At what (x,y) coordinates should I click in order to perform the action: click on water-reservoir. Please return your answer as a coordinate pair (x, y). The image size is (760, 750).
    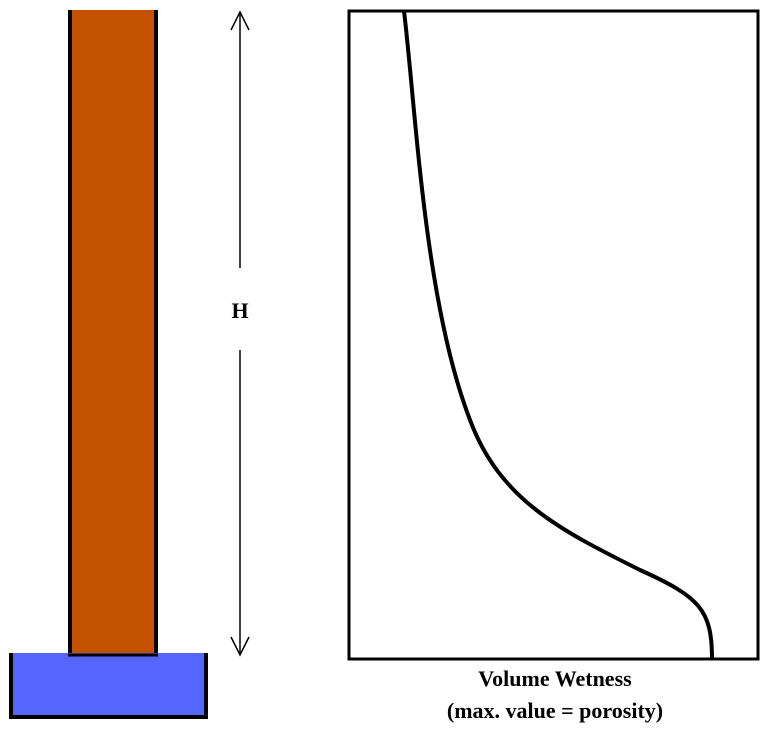
    Looking at the image, I should click on (108, 685).